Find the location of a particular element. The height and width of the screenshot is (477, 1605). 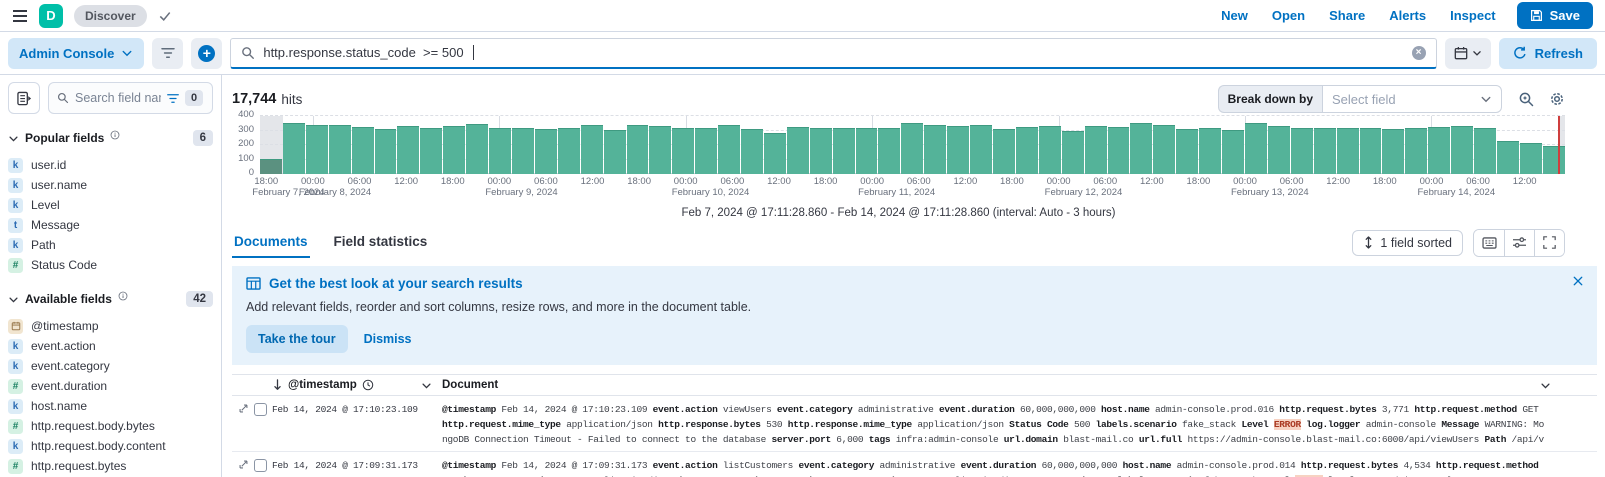

field-item-event-category: k event.category is located at coordinates (110, 366).